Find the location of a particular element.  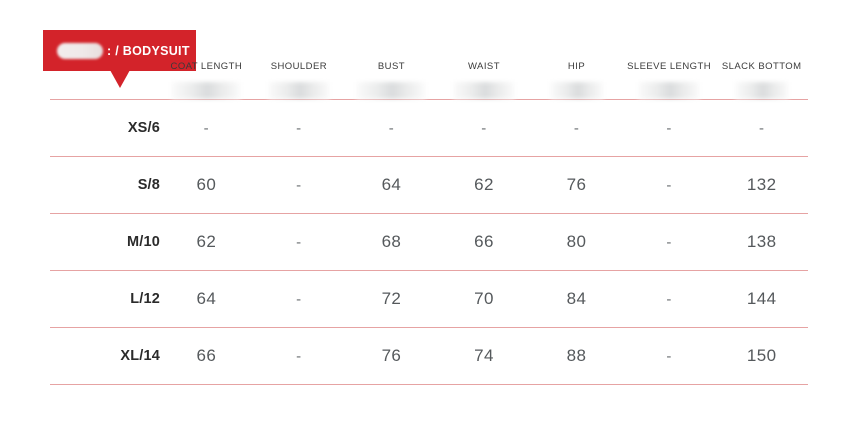

cell-hip: - is located at coordinates (576, 128).